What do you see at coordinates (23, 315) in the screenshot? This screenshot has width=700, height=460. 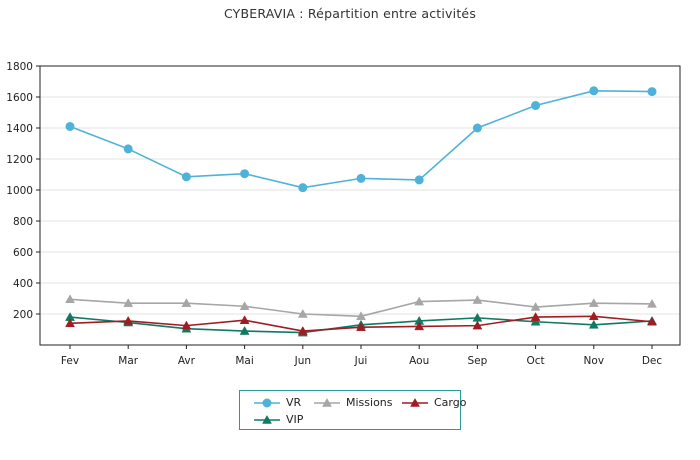 I see `y-tick-label: 200` at bounding box center [23, 315].